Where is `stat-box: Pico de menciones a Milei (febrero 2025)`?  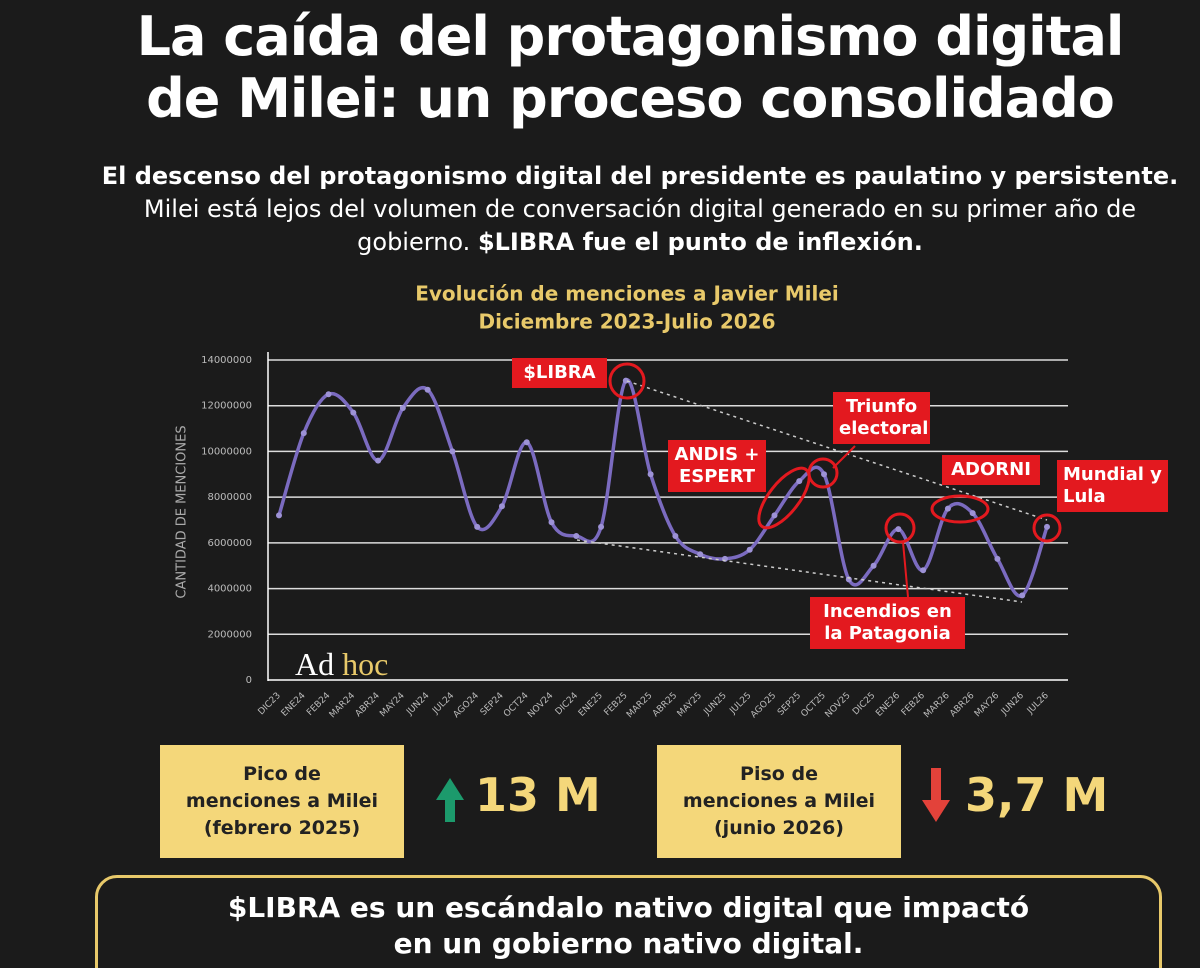 stat-box: Pico de menciones a Milei (febrero 2025) is located at coordinates (282, 801).